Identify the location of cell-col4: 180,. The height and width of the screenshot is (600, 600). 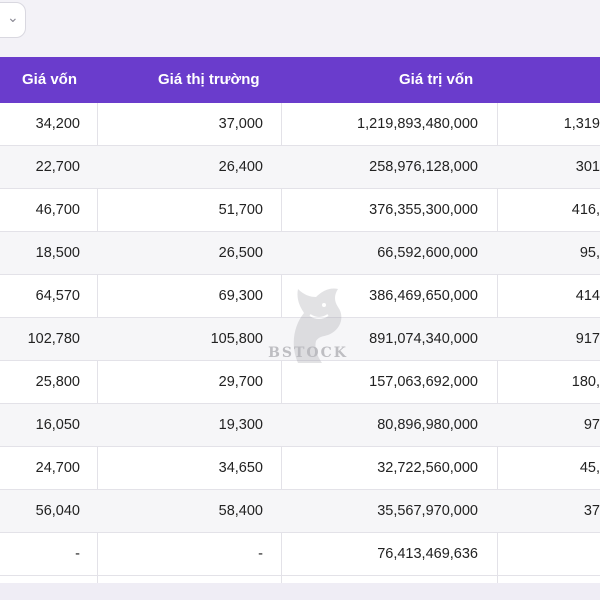
(585, 382).